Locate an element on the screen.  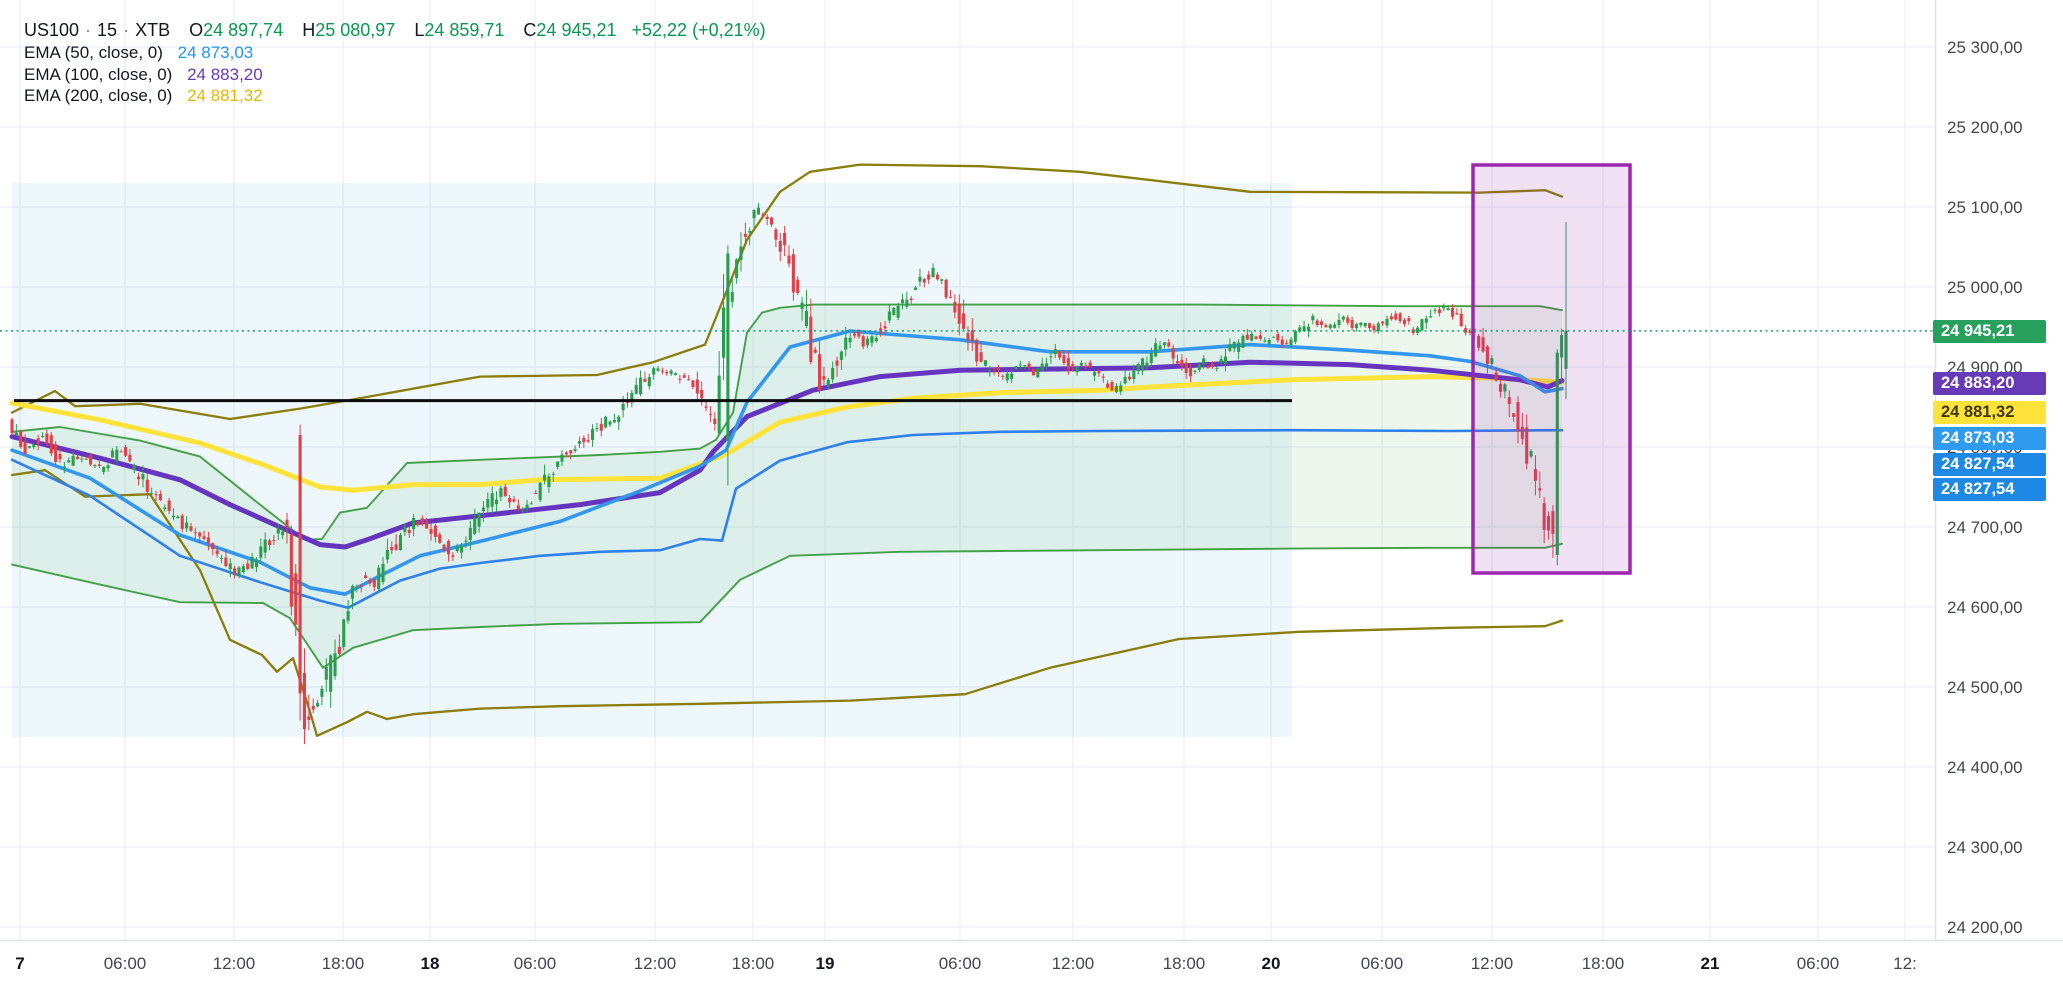
svg-text: 24 500,00 is located at coordinates (1985, 687).